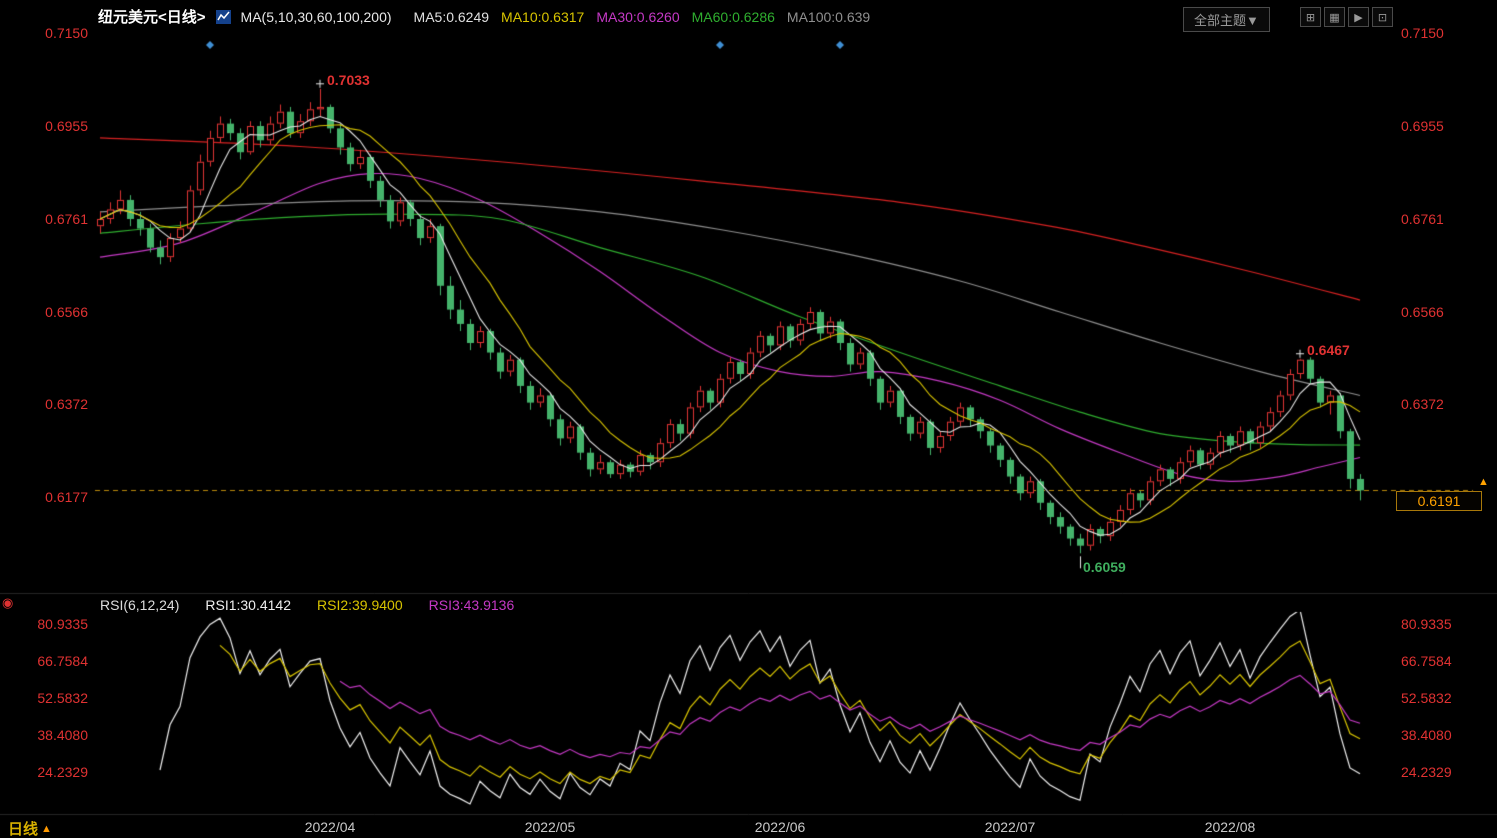 This screenshot has height=838, width=1497. What do you see at coordinates (140, 605) in the screenshot?
I see `rsi-settings-label: RSI(6,12,24)` at bounding box center [140, 605].